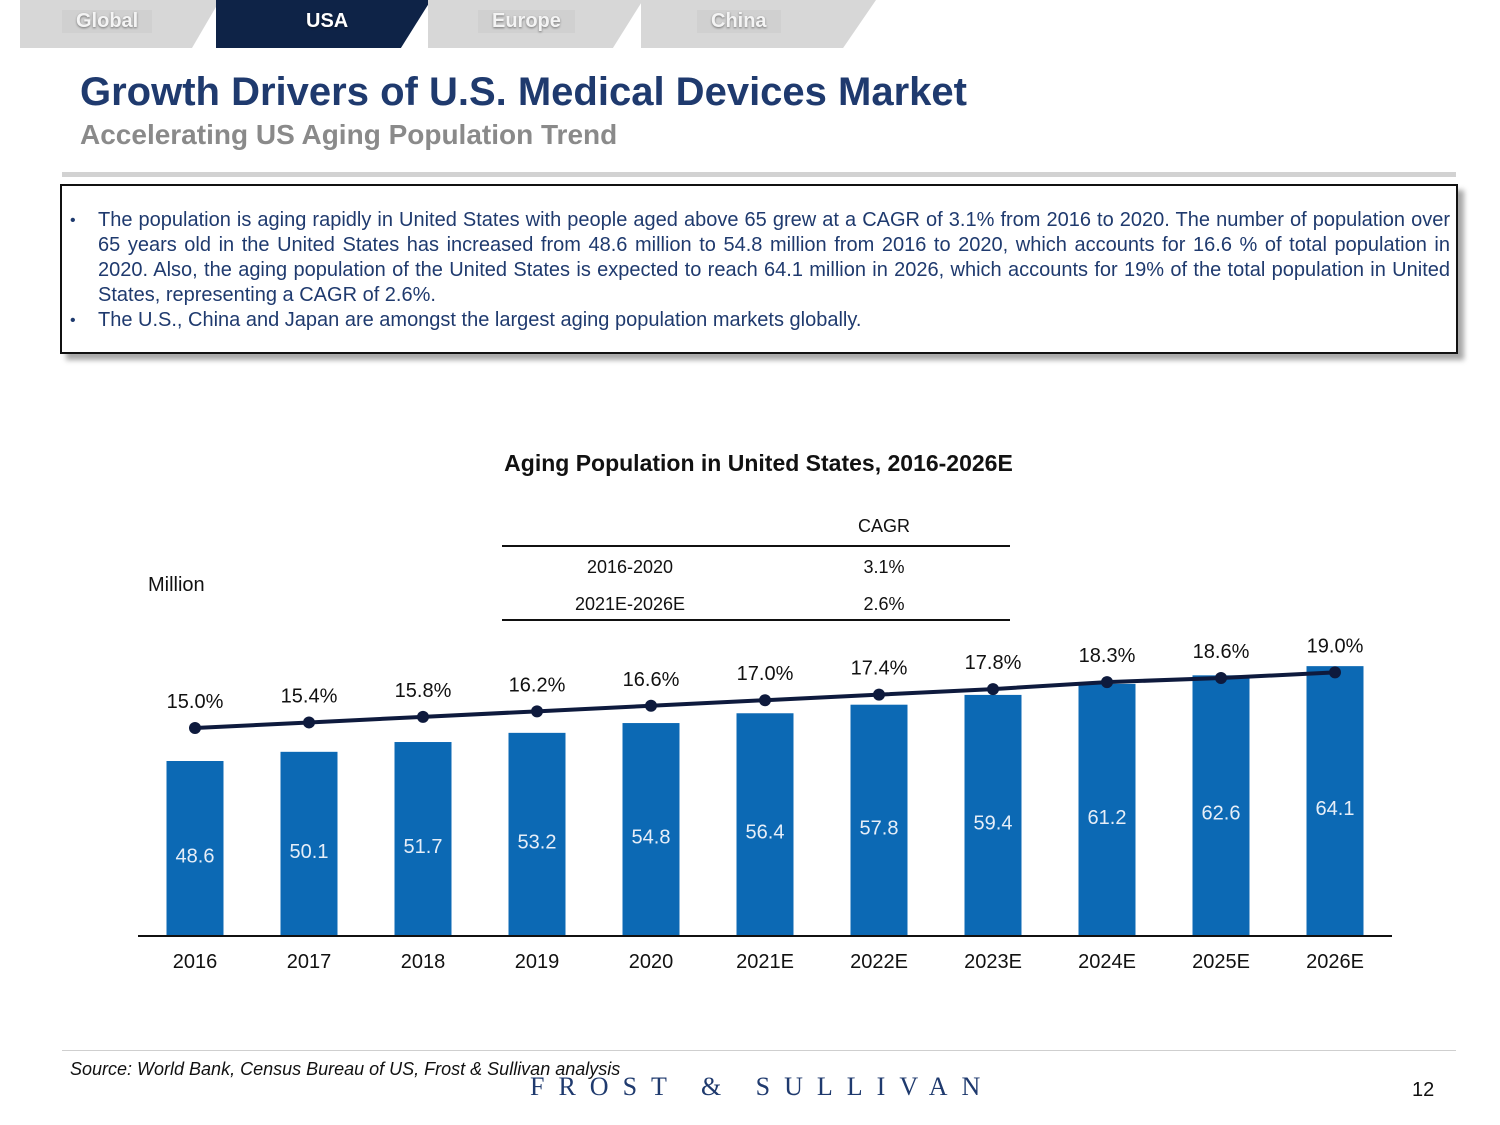 The height and width of the screenshot is (1125, 1500). I want to click on bar-value-label: 48.6, so click(195, 857).